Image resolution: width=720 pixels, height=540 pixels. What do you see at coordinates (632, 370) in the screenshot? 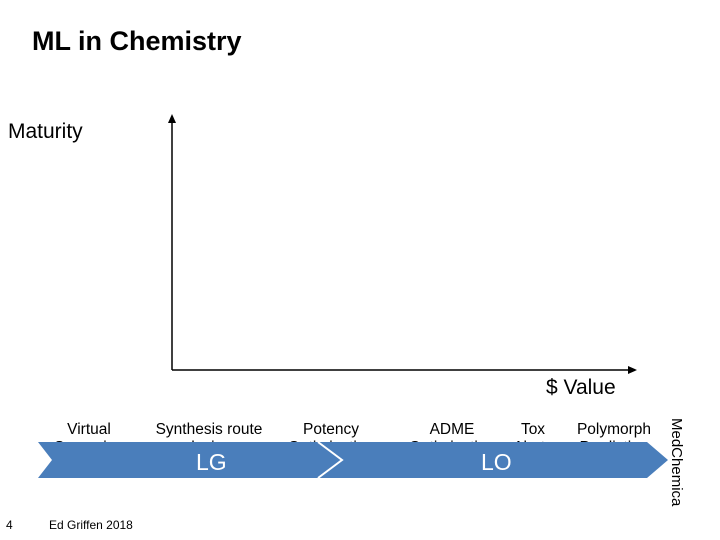
I see `x-axis-arrowhead` at bounding box center [632, 370].